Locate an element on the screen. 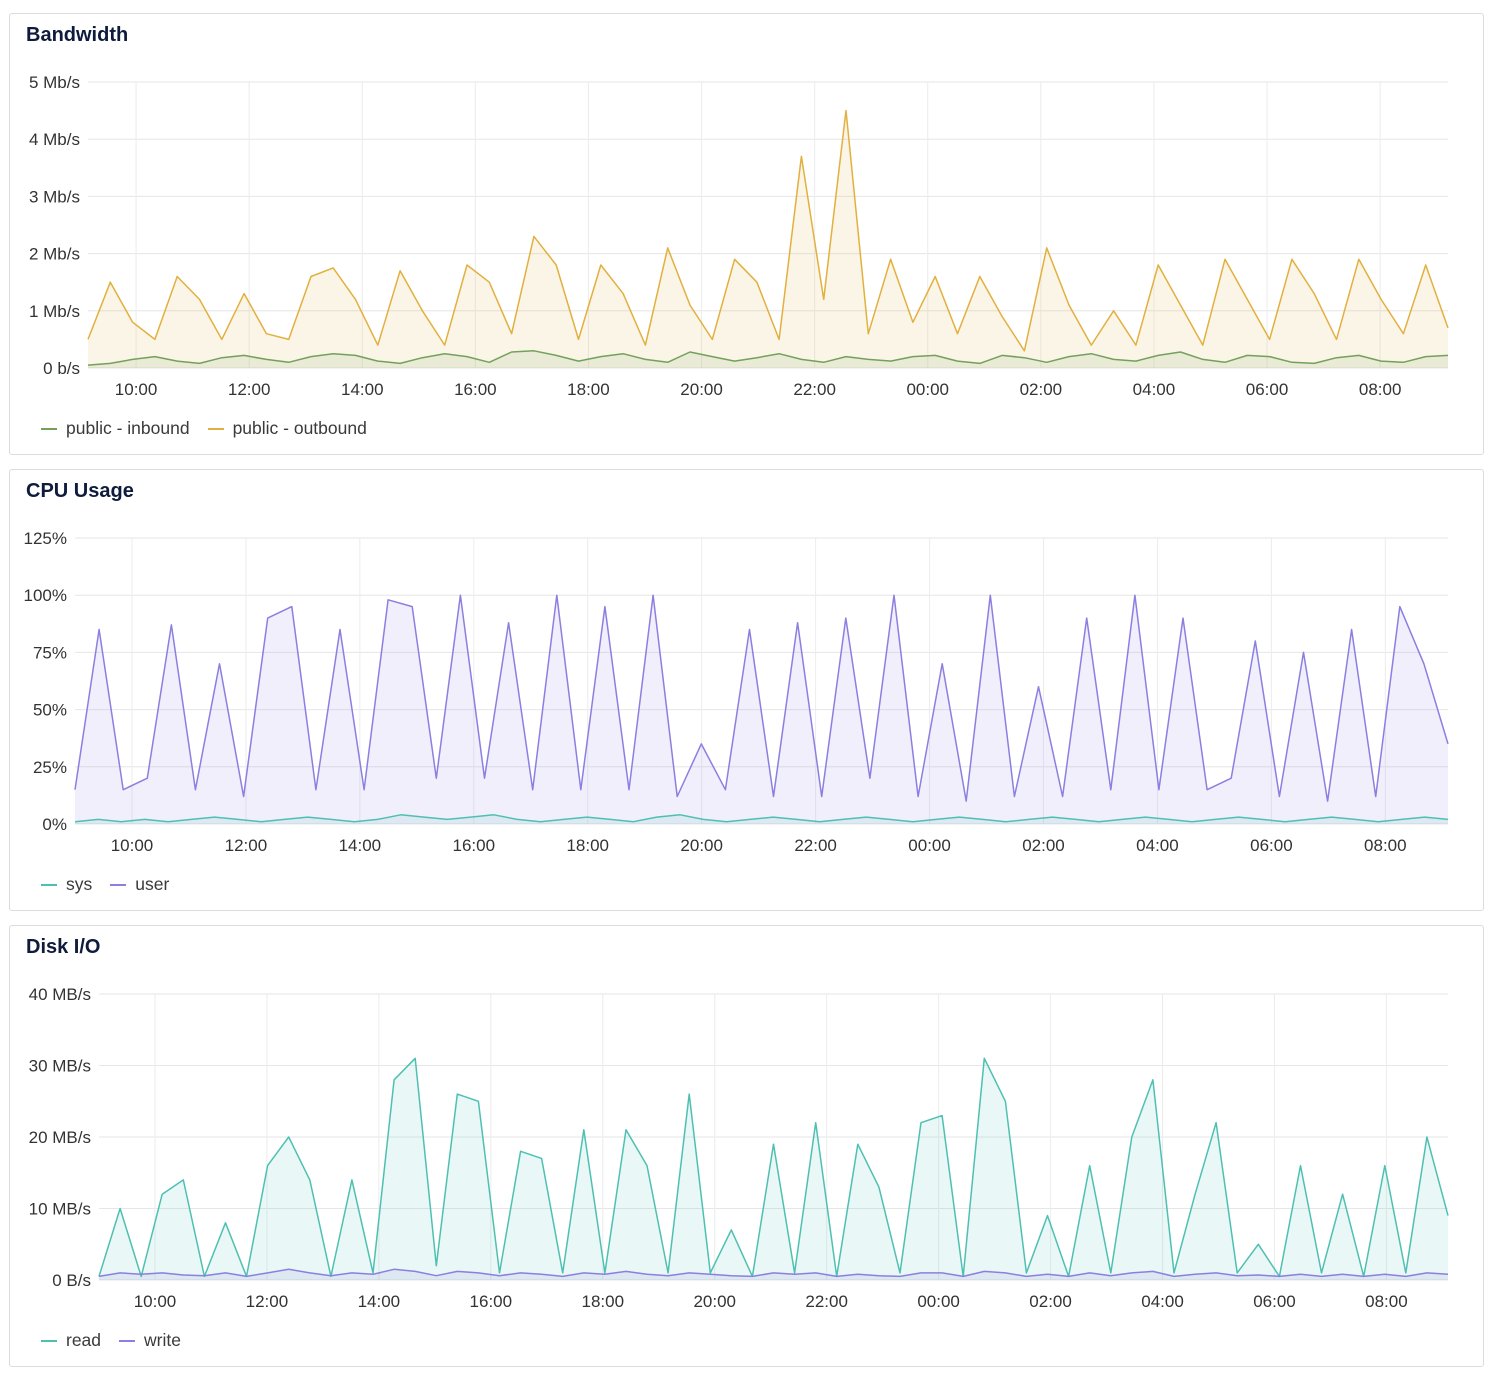 This screenshot has width=1493, height=1378. panel-title: Disk I/O is located at coordinates (63, 947).